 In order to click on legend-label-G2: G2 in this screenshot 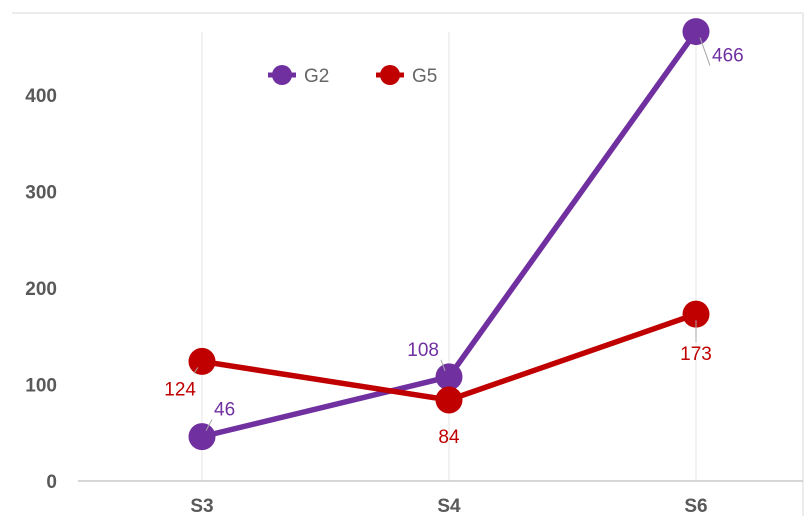, I will do `click(316, 76)`.